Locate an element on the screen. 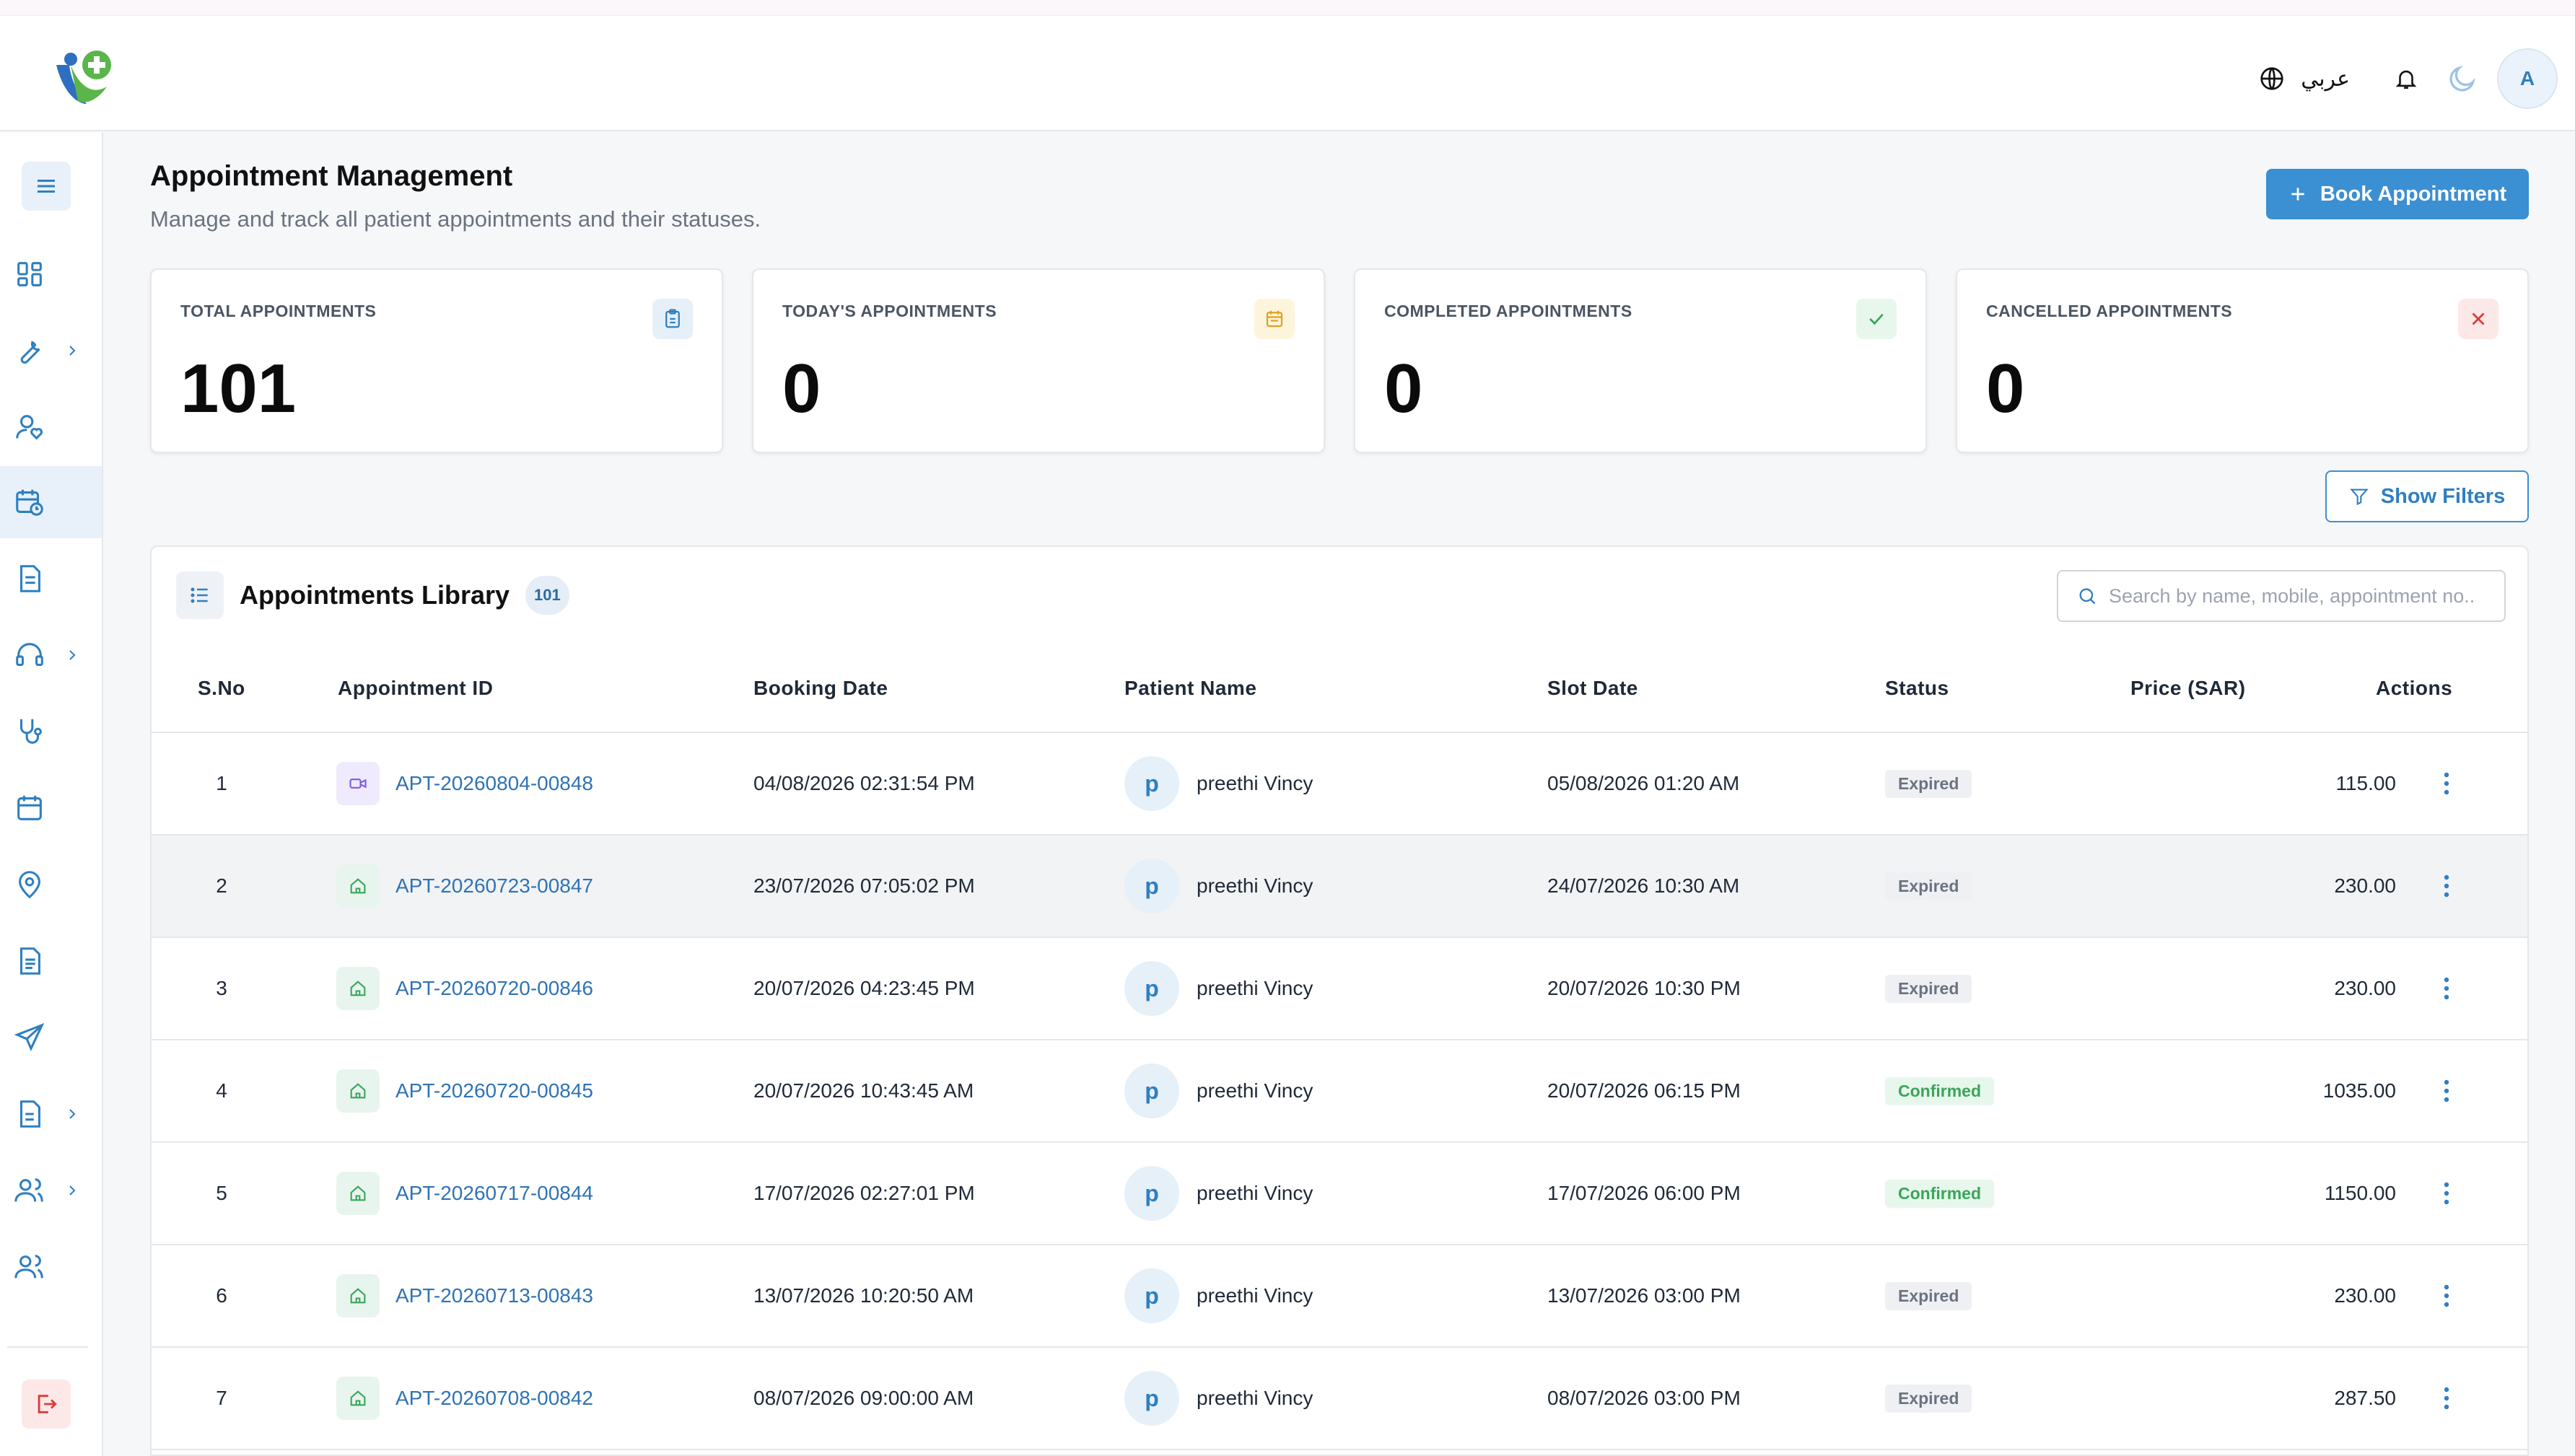  dashboard-icon is located at coordinates (29, 274).